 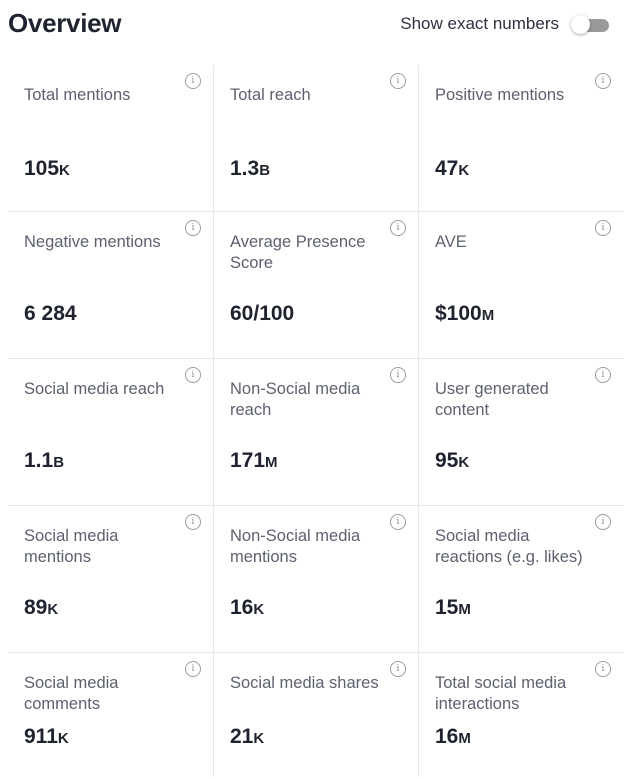 What do you see at coordinates (298, 252) in the screenshot?
I see `metric-label: Average Presence Score` at bounding box center [298, 252].